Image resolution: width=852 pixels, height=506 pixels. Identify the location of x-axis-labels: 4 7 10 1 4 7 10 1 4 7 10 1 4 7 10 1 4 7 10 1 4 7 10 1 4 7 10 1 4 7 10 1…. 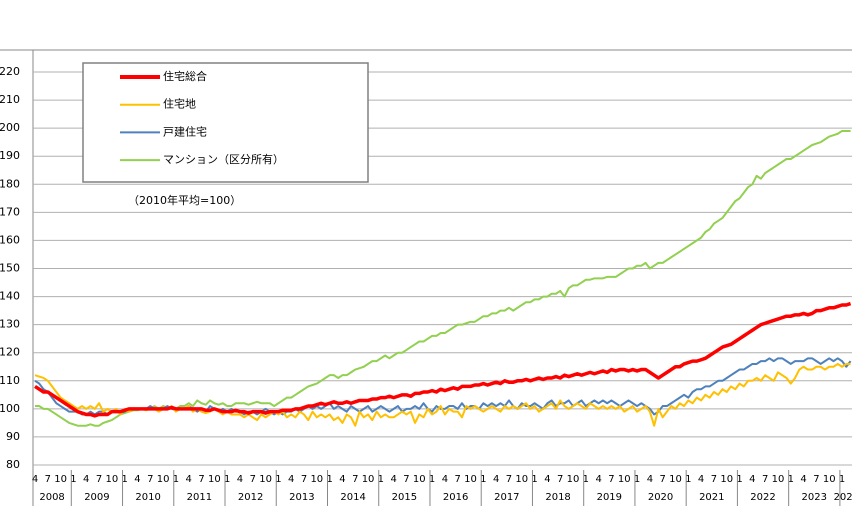
(442, 488).